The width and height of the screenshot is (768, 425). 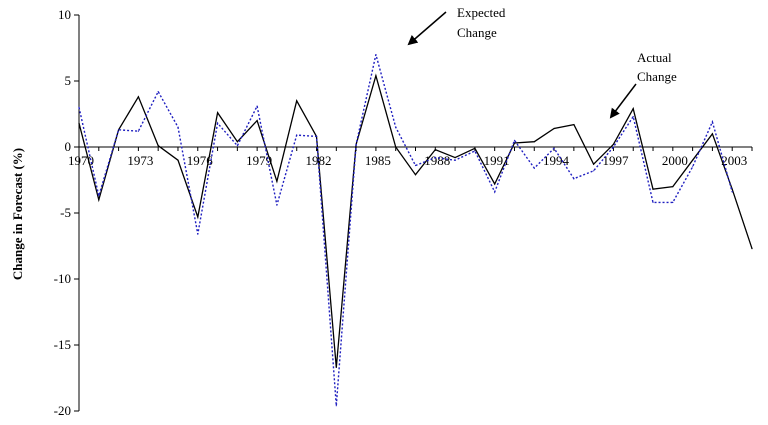 I want to click on annotation-actual-line2: Change, so click(x=657, y=76).